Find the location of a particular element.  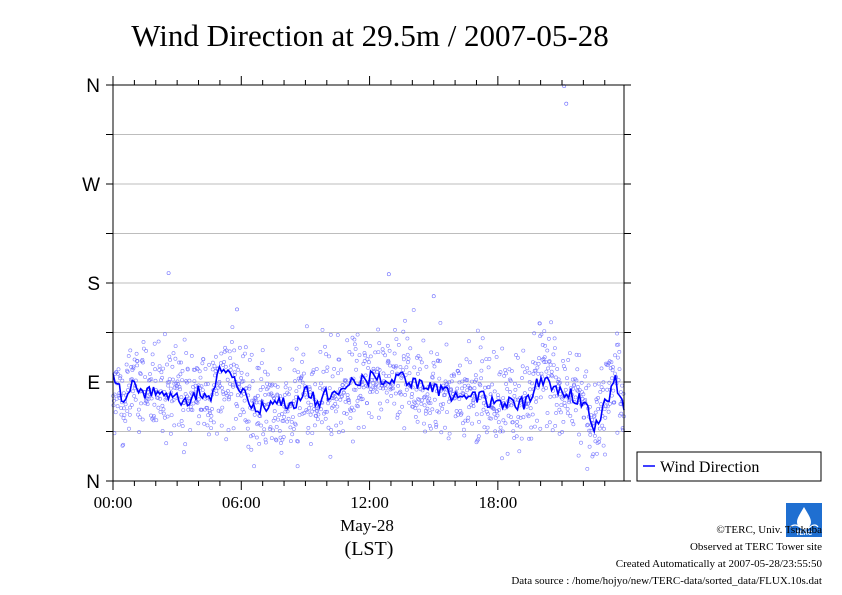

y-tick-label: N is located at coordinates (93, 482).